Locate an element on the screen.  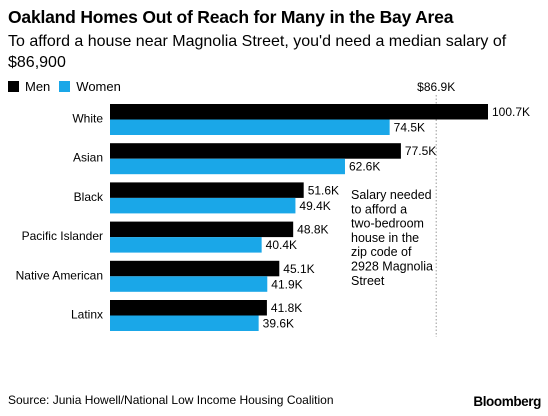
data-label-women: 49.4K is located at coordinates (314, 206).